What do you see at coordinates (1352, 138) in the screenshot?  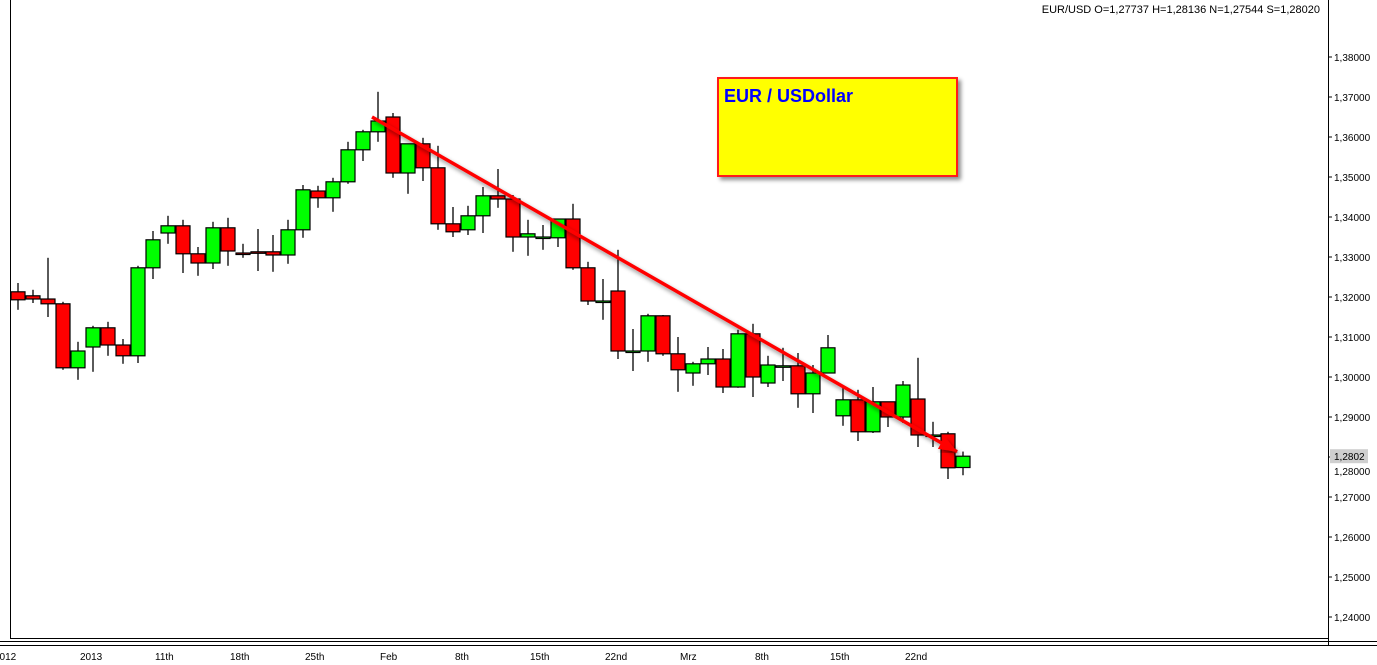 I see `price-tick-label: 1,36000` at bounding box center [1352, 138].